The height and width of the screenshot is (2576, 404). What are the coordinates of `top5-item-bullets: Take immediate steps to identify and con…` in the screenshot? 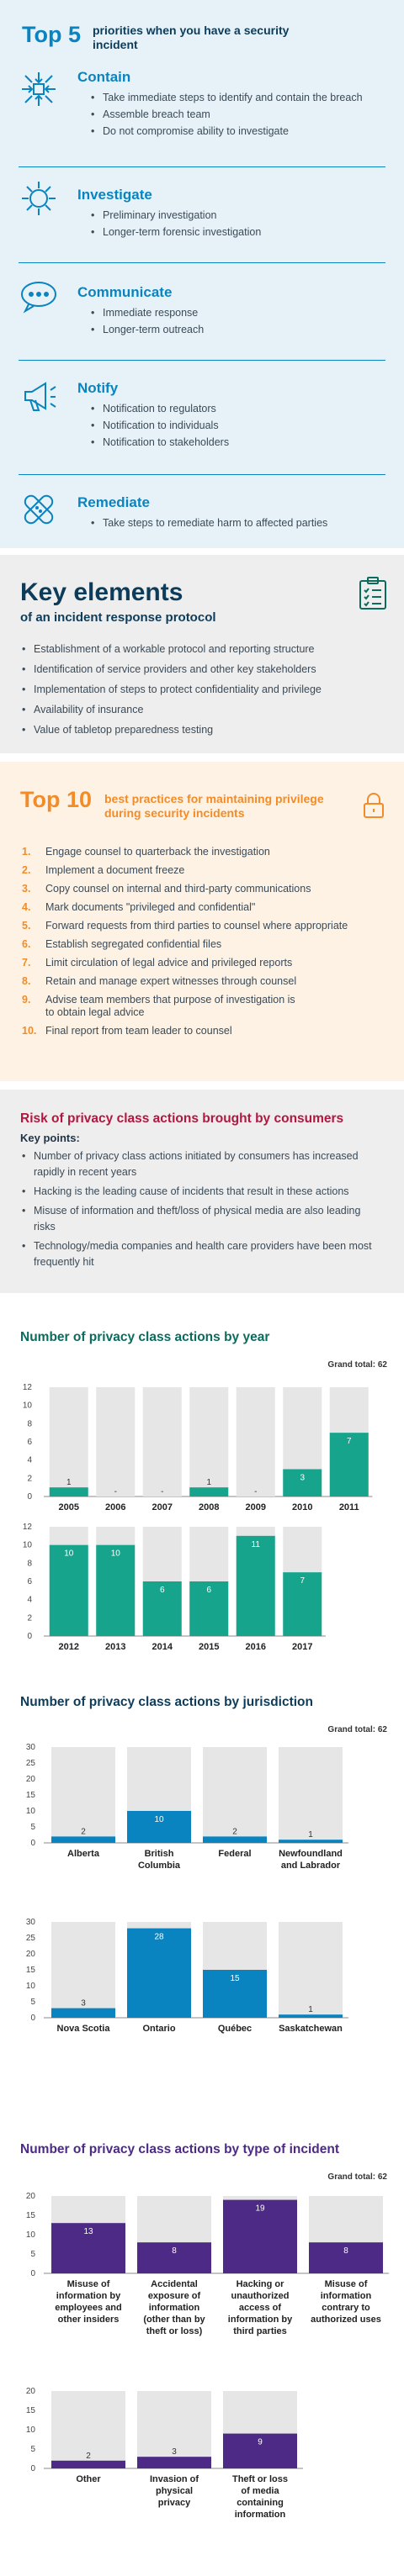 It's located at (246, 115).